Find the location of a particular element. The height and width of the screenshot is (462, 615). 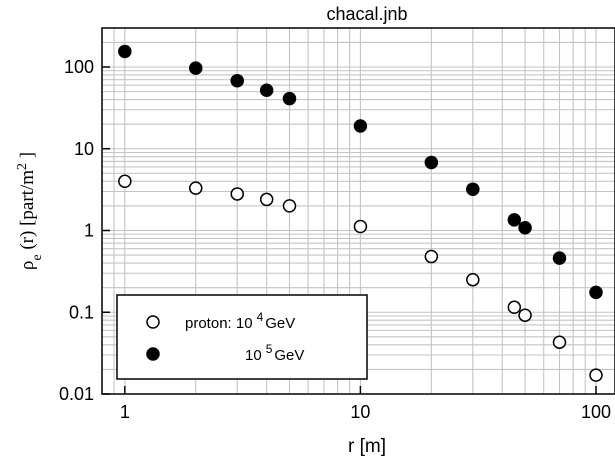

legend-high-unit: GeV is located at coordinates (289, 355).